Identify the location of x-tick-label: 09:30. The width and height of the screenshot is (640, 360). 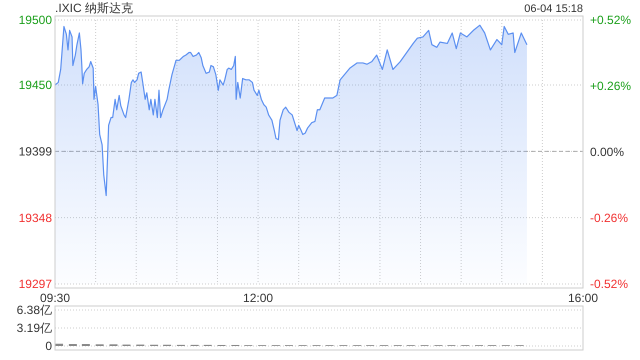
(55, 298).